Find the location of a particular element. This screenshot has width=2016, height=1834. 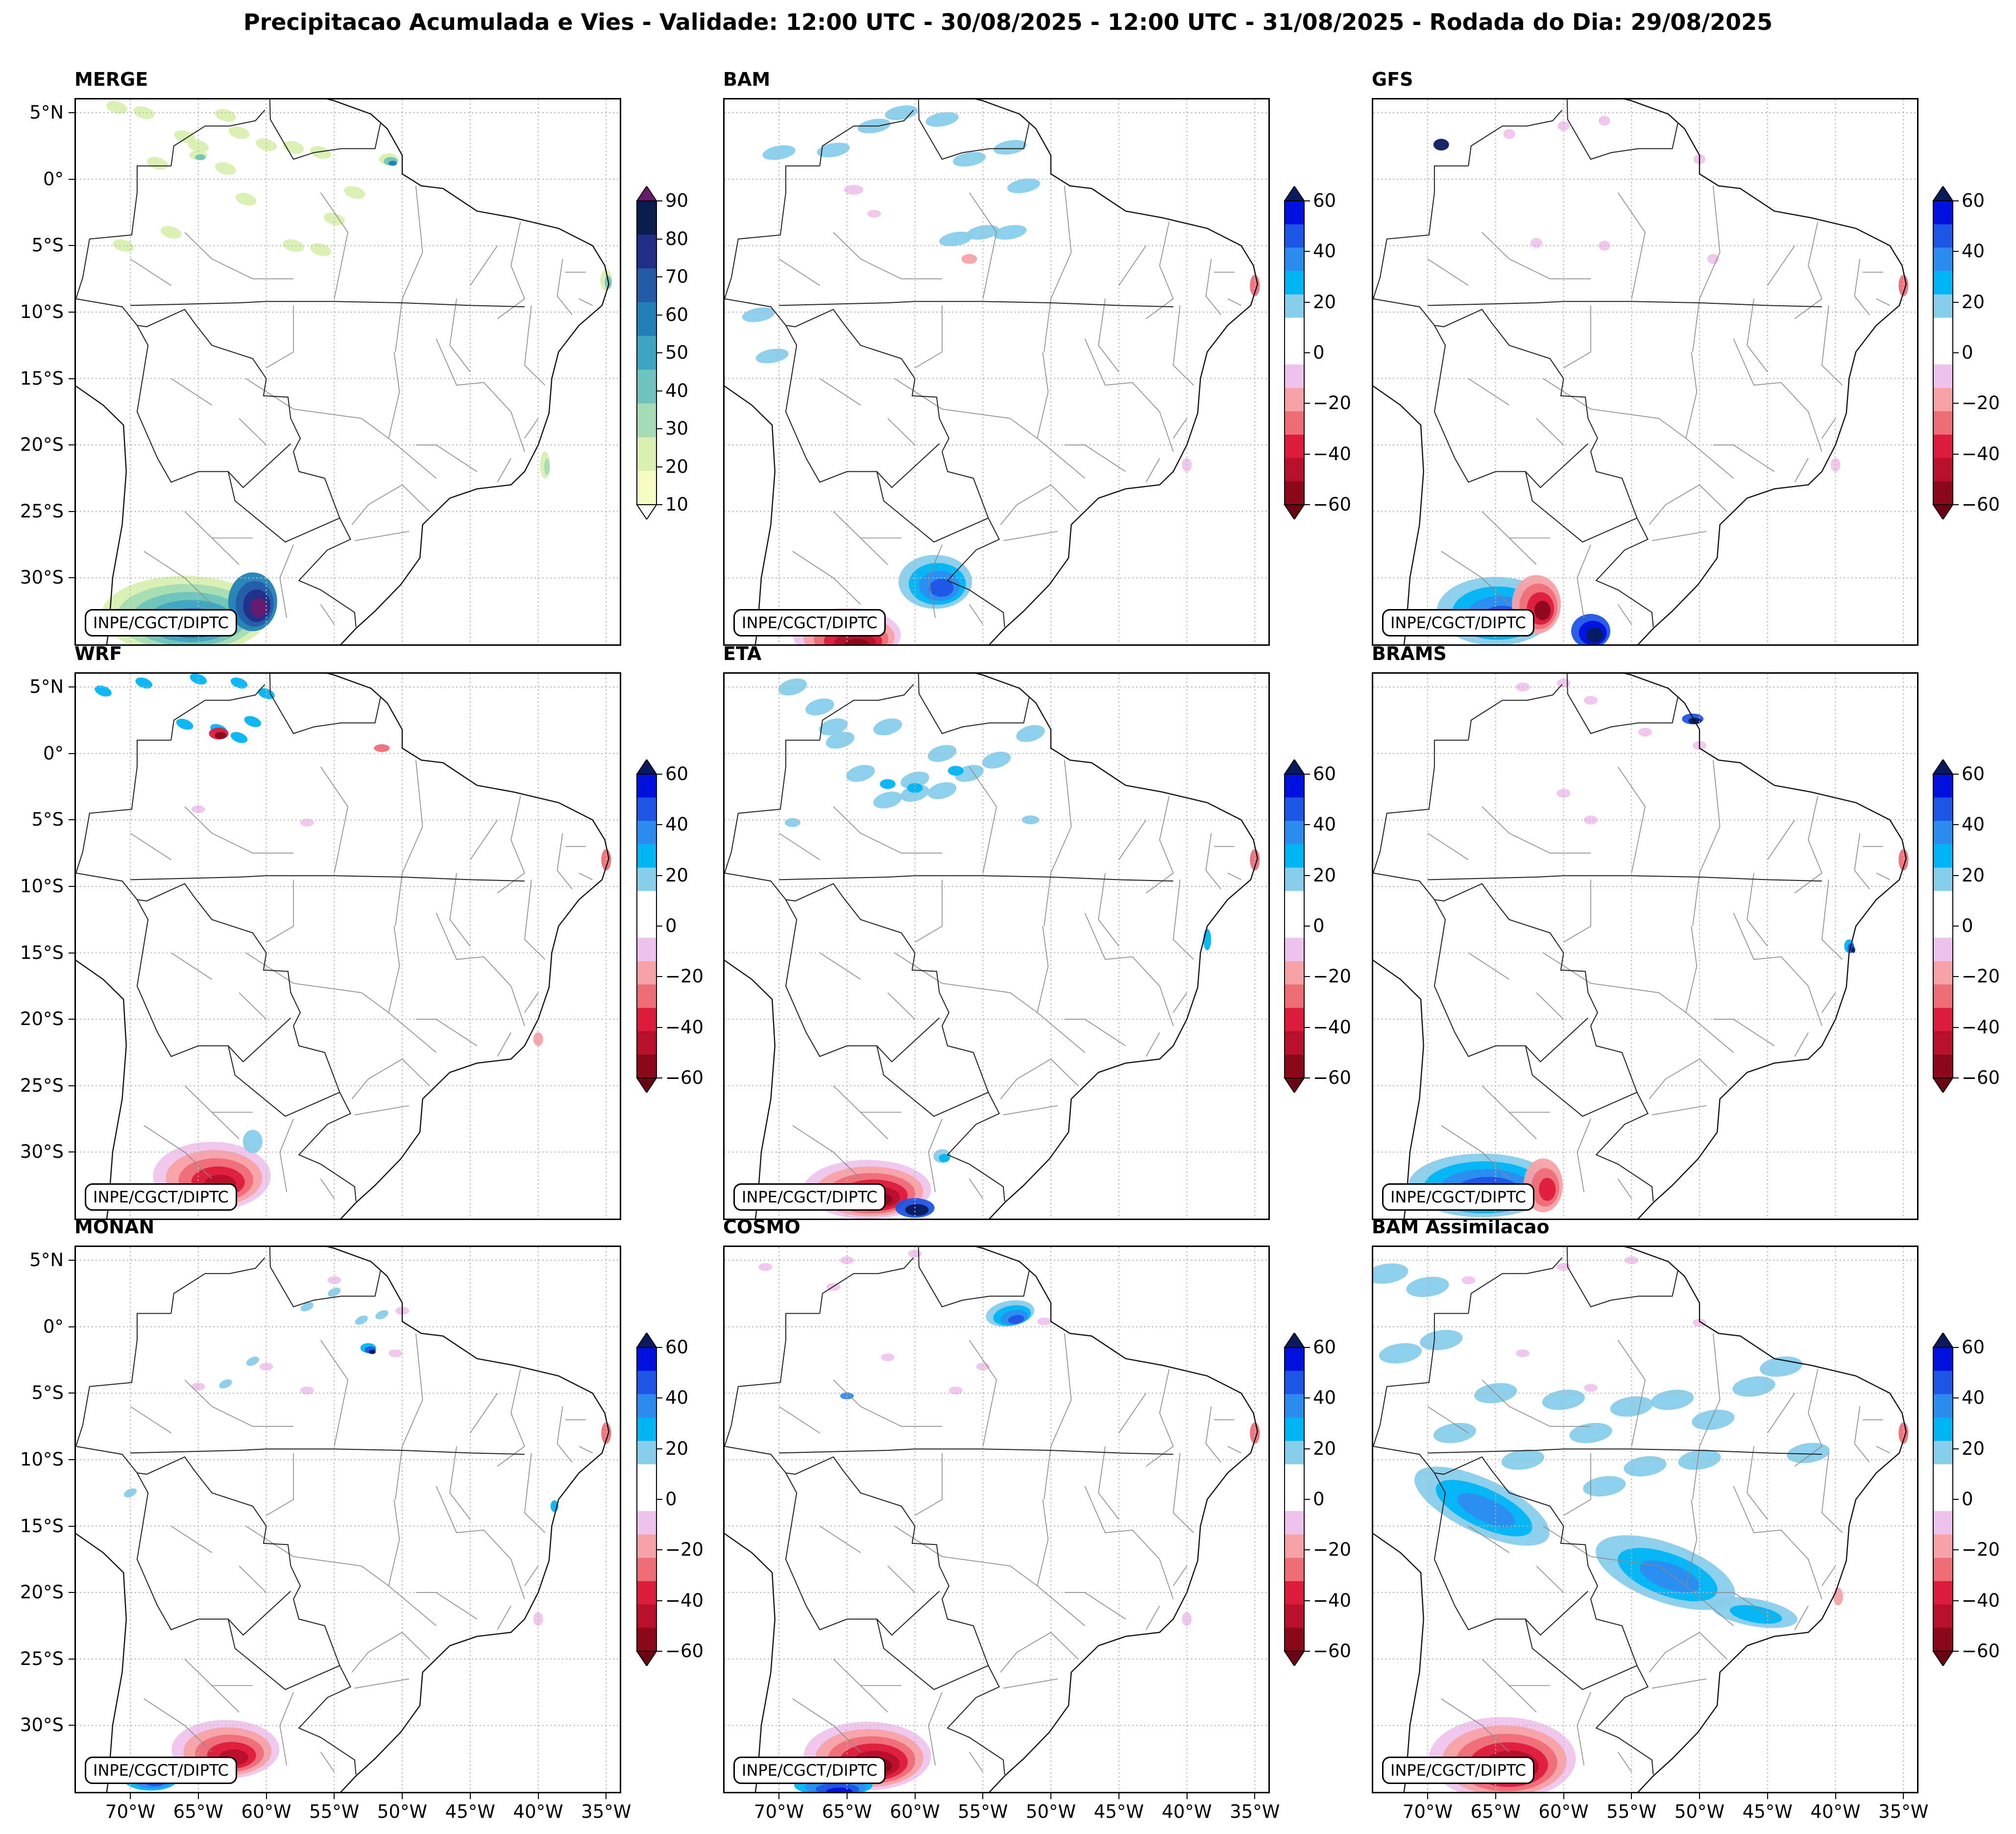

colorbar-tick-label: 40 is located at coordinates (1973, 251).